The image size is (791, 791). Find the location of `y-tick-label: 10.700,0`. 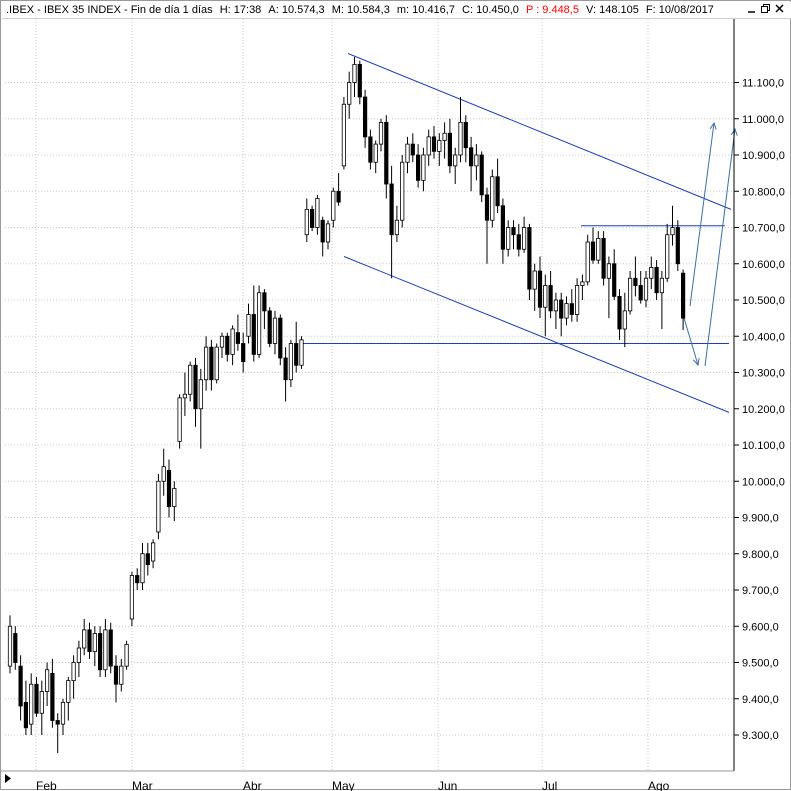

y-tick-label: 10.700,0 is located at coordinates (763, 229).